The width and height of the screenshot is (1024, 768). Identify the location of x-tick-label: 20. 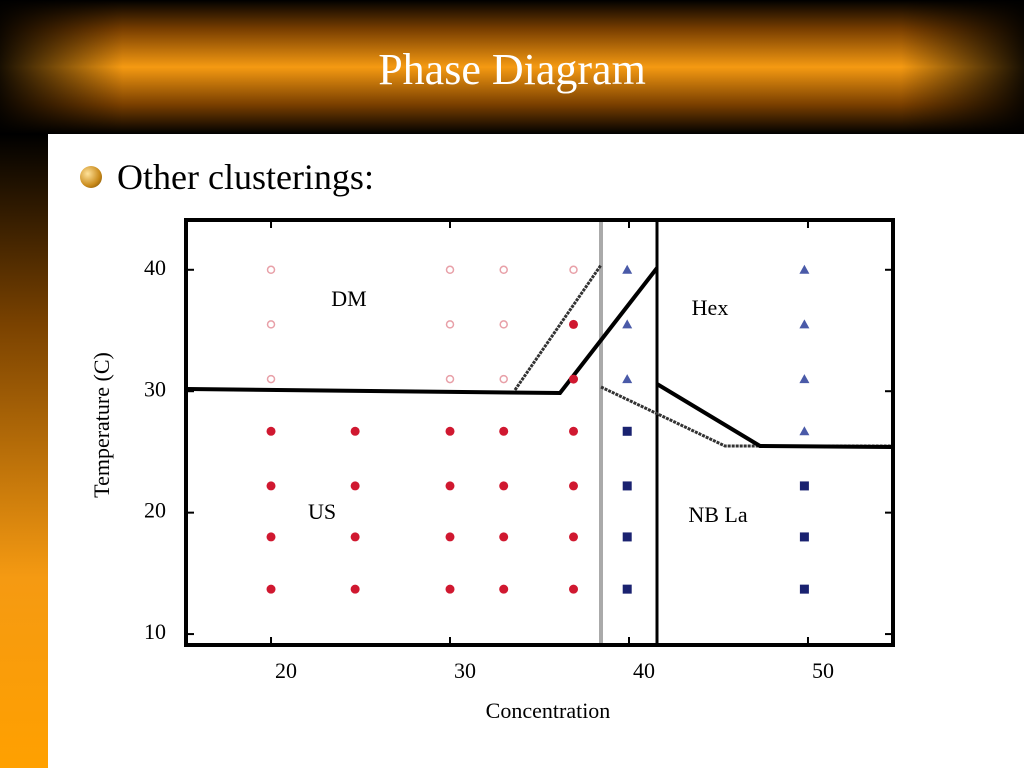
(286, 670).